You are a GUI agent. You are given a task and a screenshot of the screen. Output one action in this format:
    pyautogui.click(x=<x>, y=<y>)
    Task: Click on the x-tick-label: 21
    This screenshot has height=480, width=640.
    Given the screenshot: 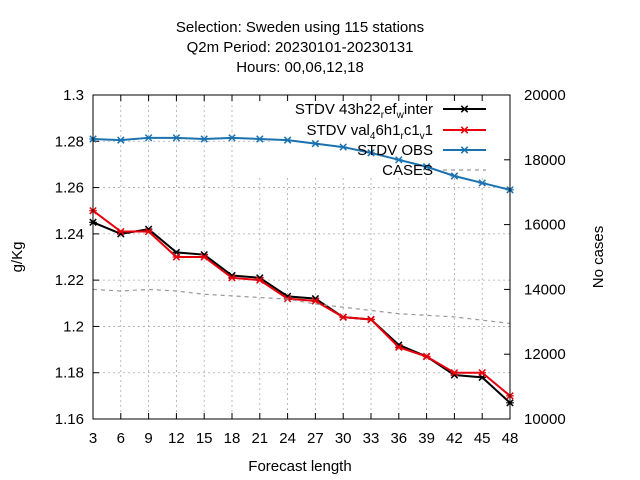 What is the action you would take?
    pyautogui.click(x=259, y=438)
    